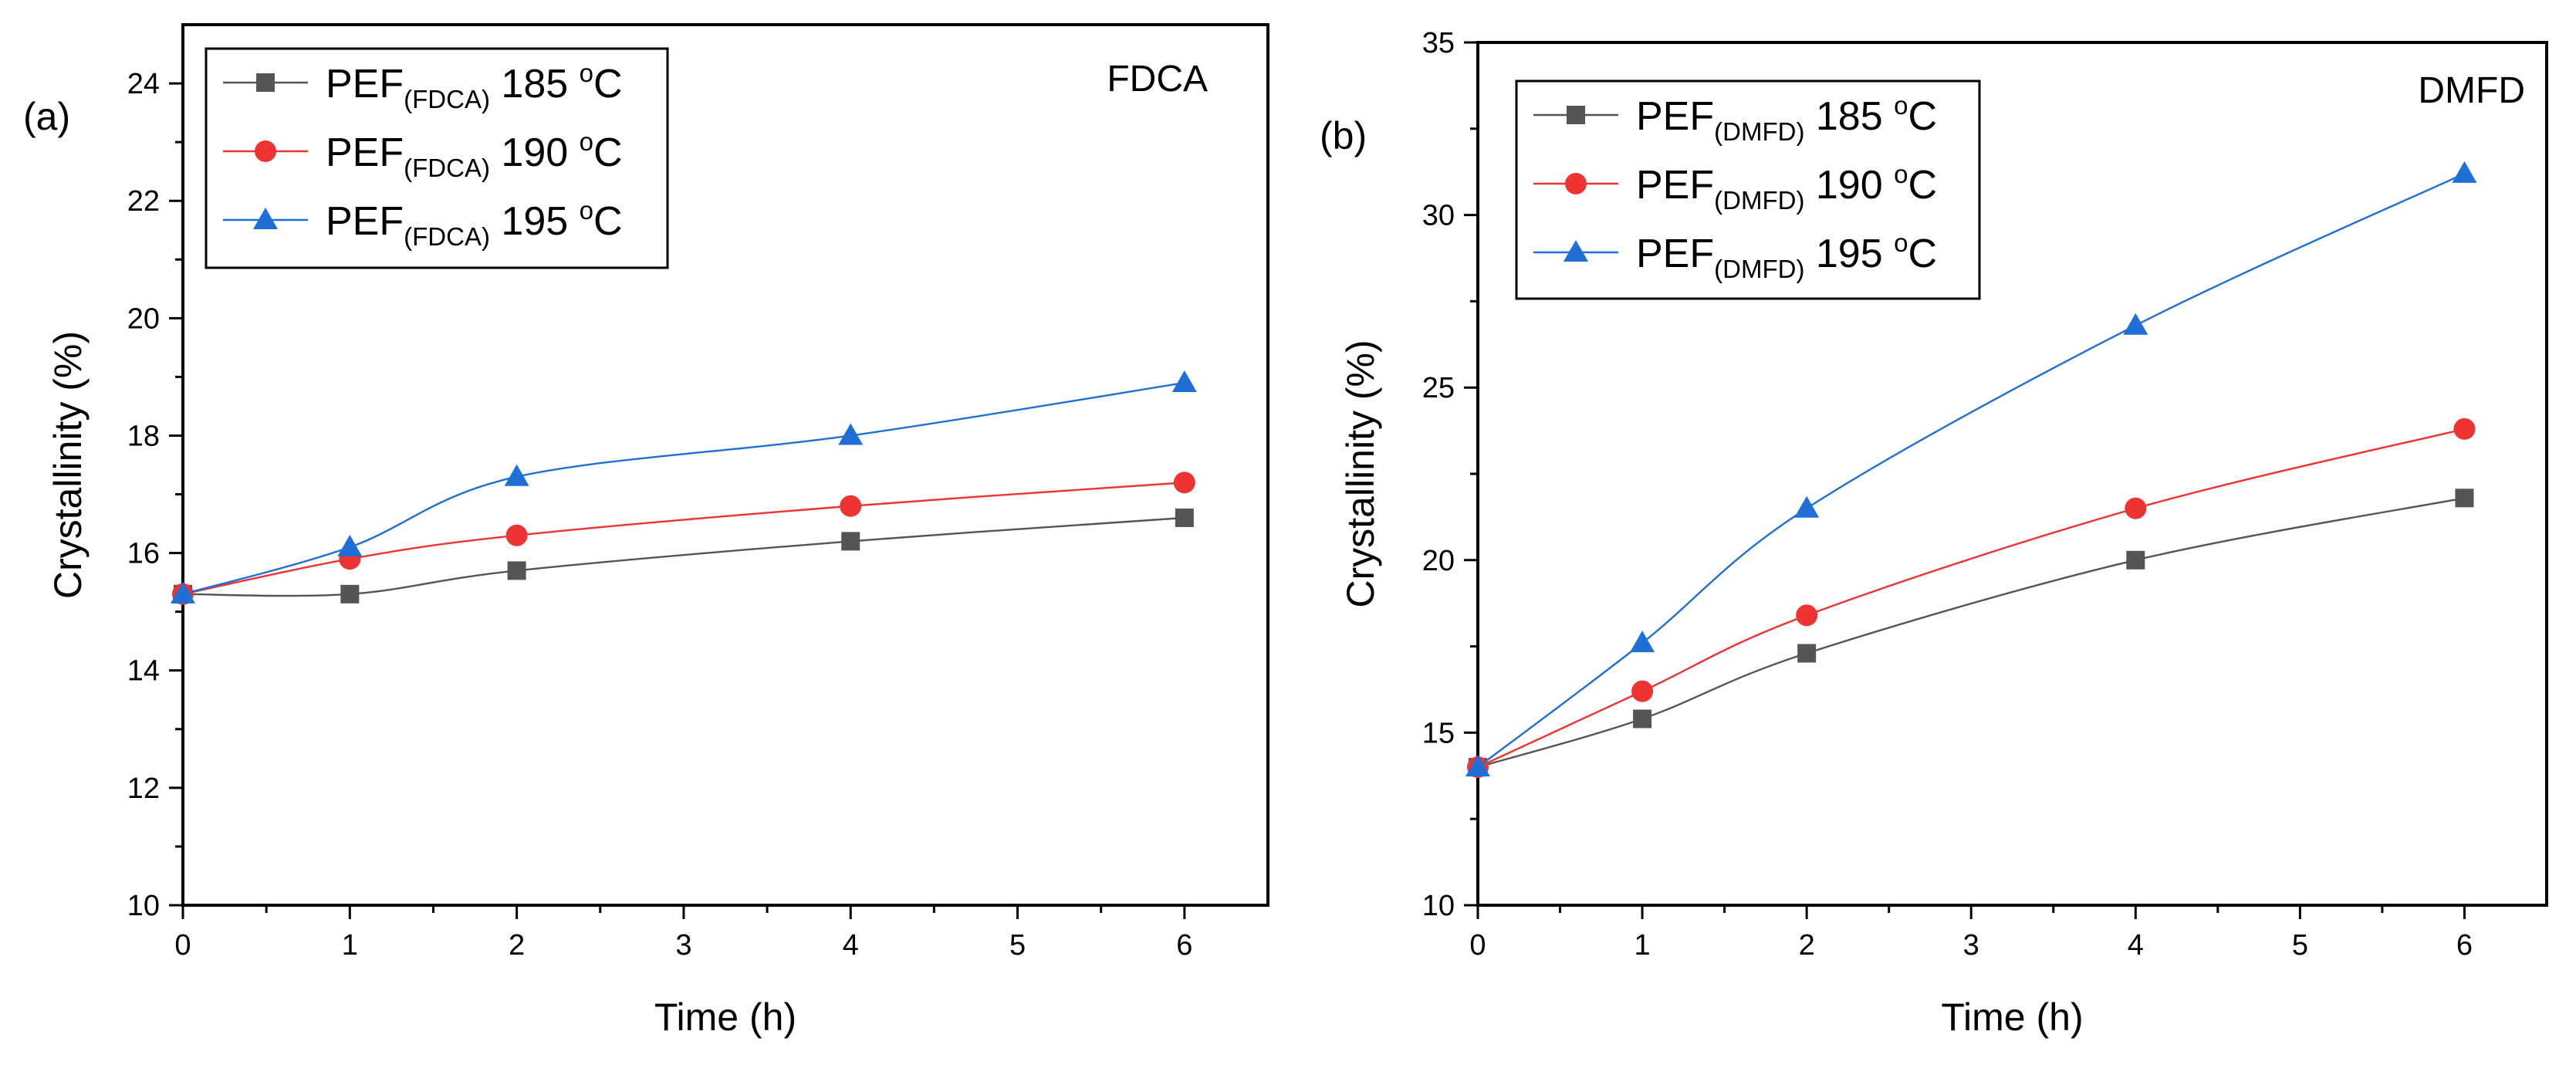 The height and width of the screenshot is (1075, 2576). What do you see at coordinates (474, 86) in the screenshot?
I see `legend-label: PEF(FDCA) 185 oC` at bounding box center [474, 86].